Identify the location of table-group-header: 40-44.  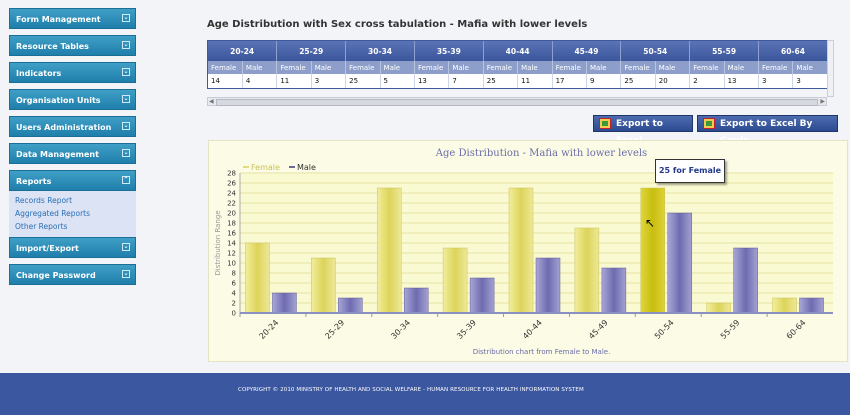
(518, 51).